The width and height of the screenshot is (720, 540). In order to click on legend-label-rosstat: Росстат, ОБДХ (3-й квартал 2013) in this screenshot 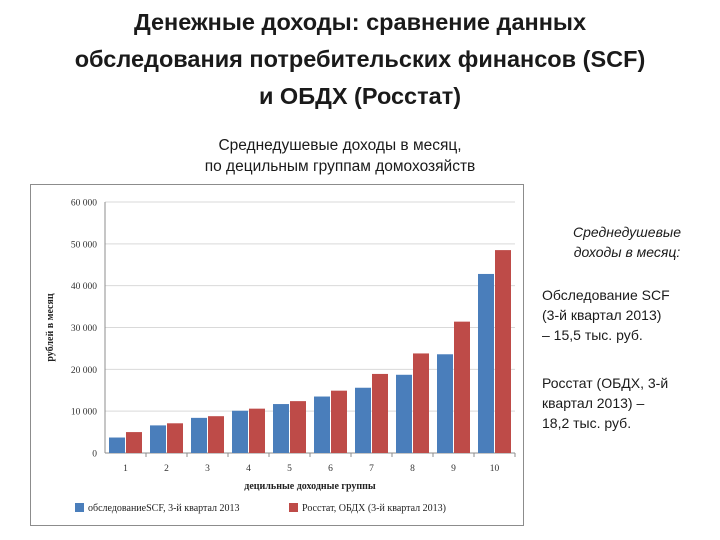, I will do `click(374, 508)`.